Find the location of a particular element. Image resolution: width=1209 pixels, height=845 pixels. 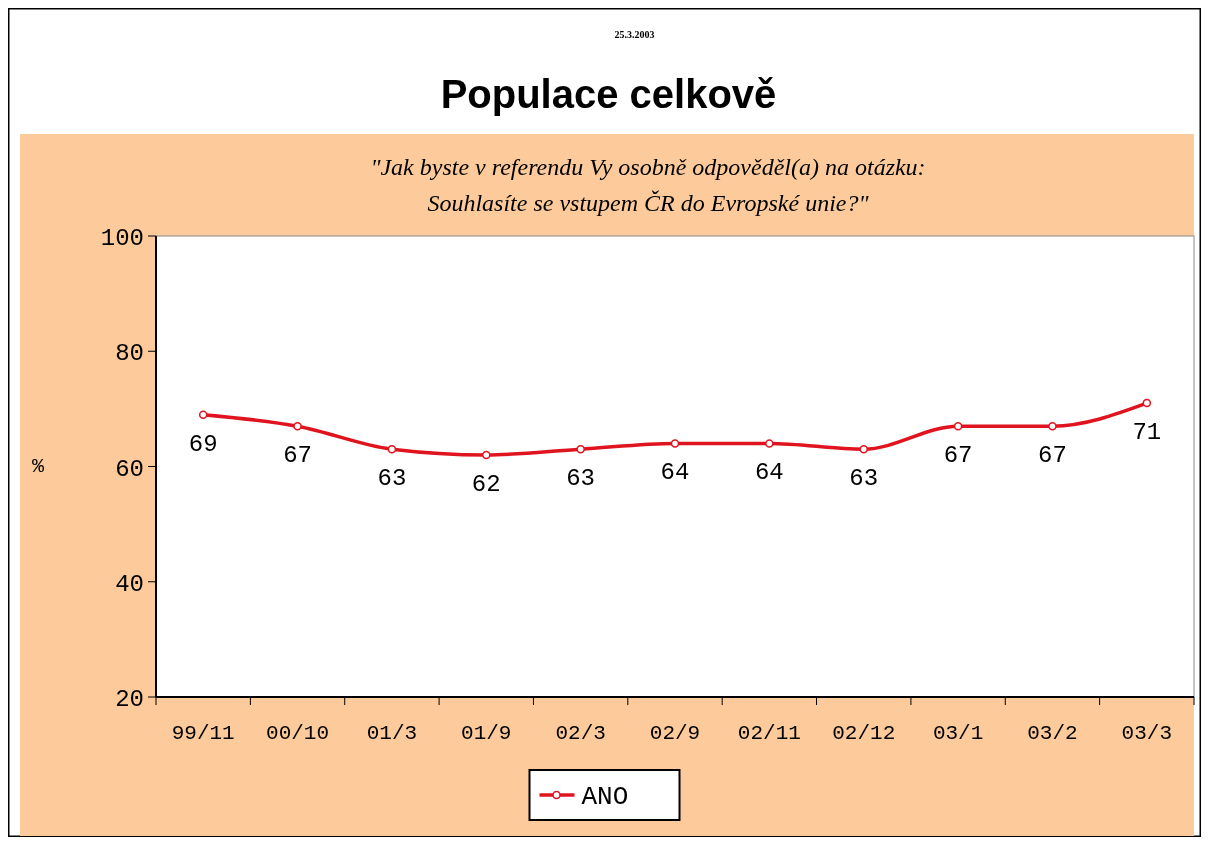

x-tick-label: 03/3 is located at coordinates (1147, 733).